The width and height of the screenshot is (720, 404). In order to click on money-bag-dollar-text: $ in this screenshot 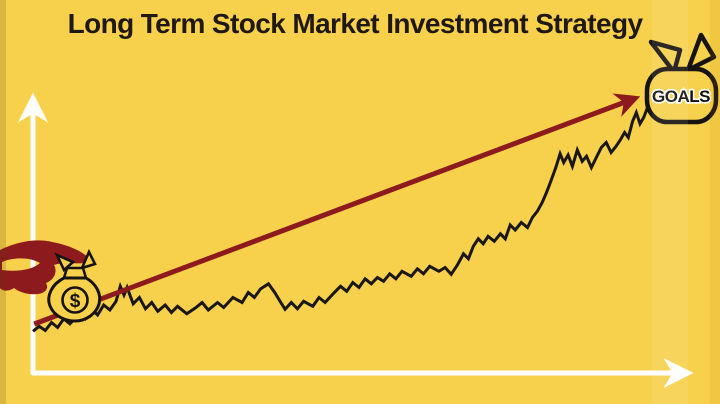, I will do `click(75, 301)`.